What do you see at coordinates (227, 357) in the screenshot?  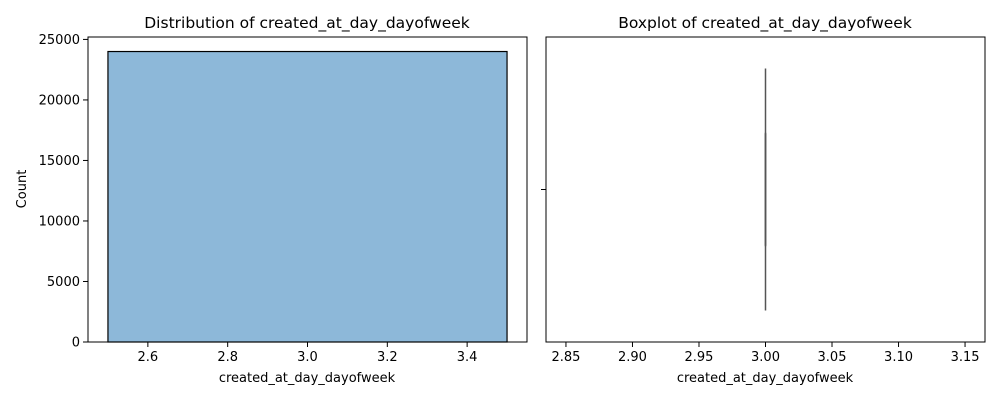 I see `x-tick-label: 2.8` at bounding box center [227, 357].